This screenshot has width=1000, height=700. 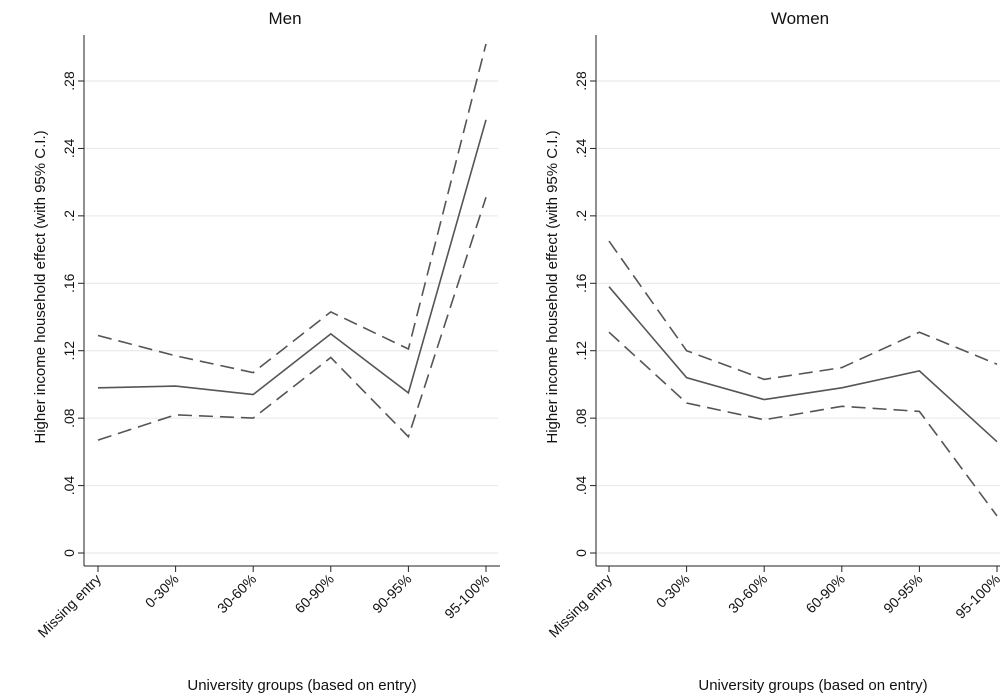 What do you see at coordinates (803, 310) in the screenshot?
I see `series-line-upper` at bounding box center [803, 310].